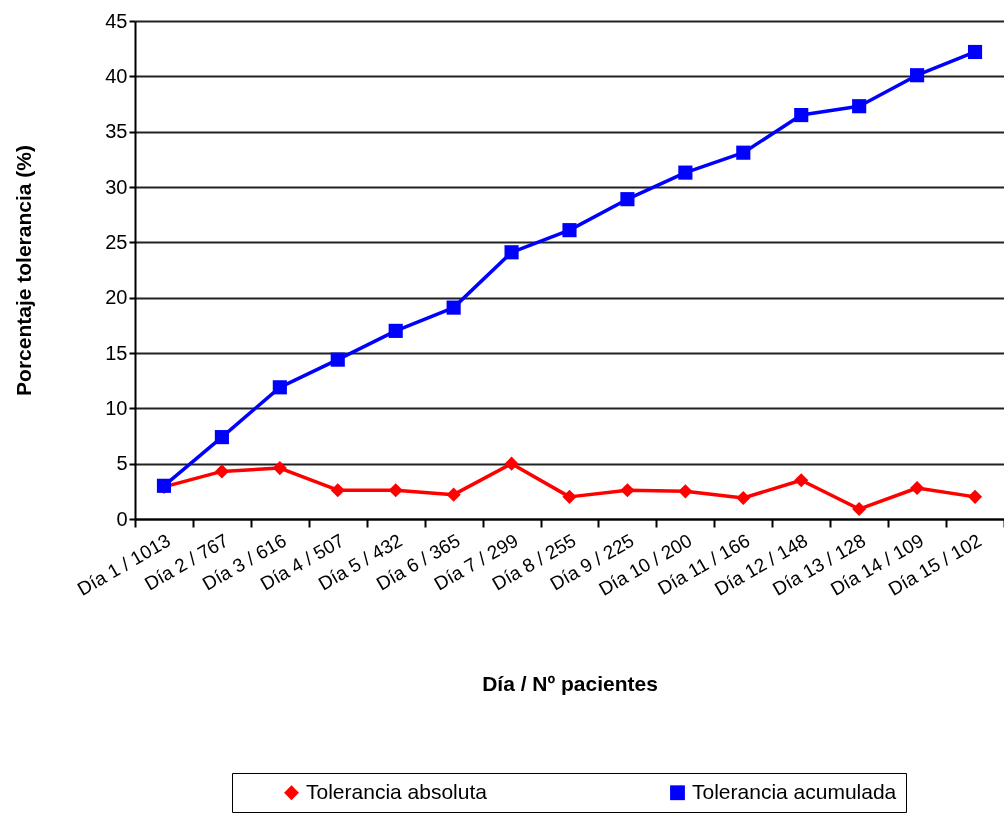 The height and width of the screenshot is (823, 1004). What do you see at coordinates (122, 463) in the screenshot?
I see `y-tick-label: 5` at bounding box center [122, 463].